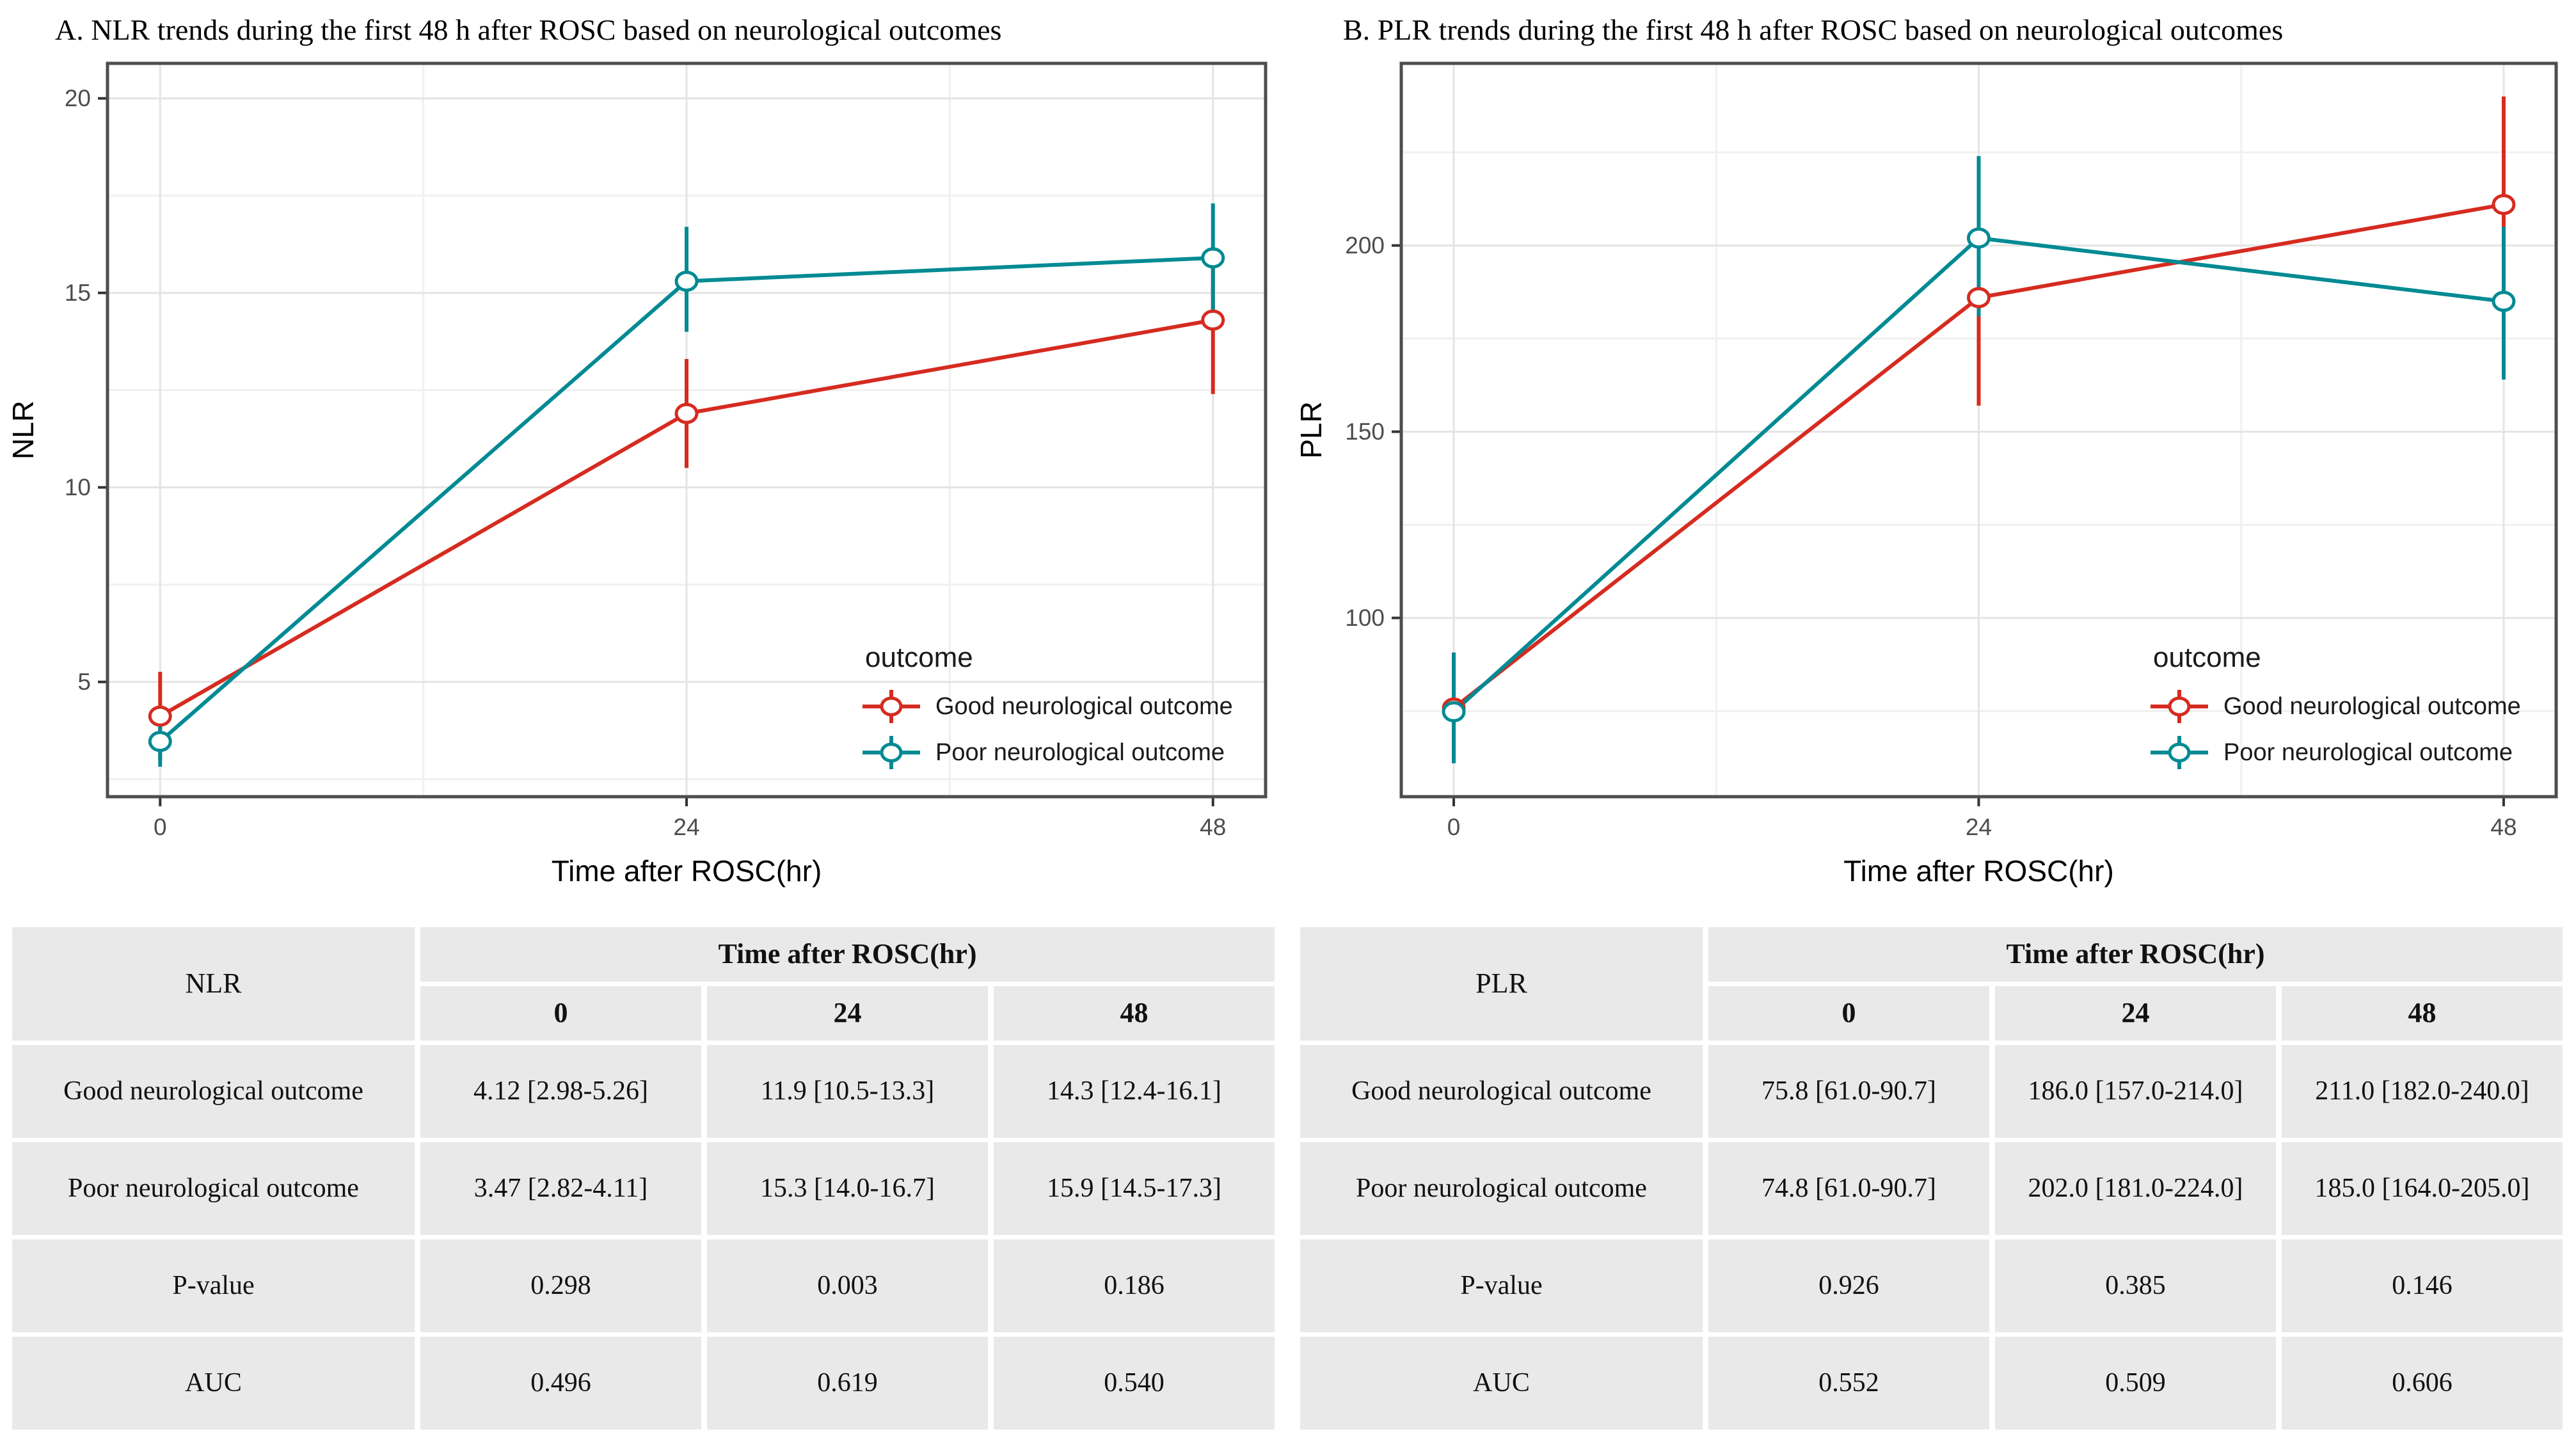 This screenshot has height=1443, width=2576. I want to click on table-cell: 15.9 [14.5-17.3], so click(1135, 1188).